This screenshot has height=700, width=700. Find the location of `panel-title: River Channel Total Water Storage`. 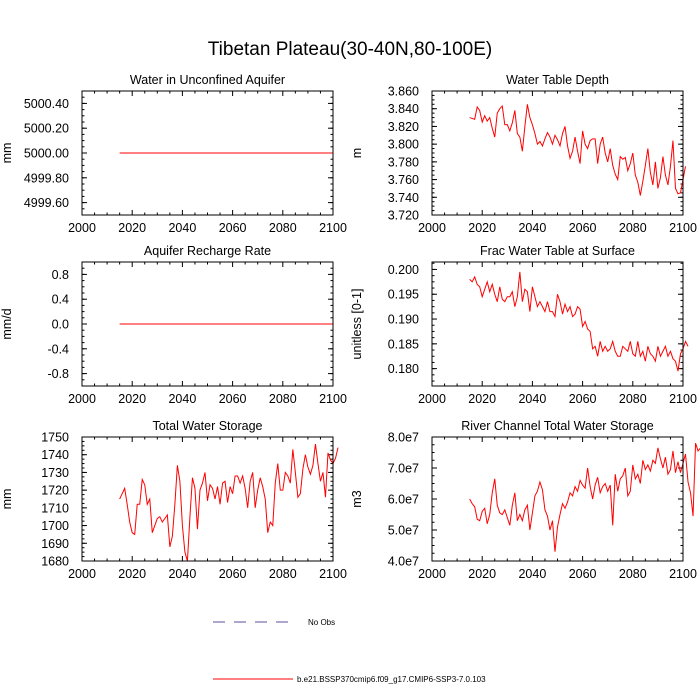

panel-title: River Channel Total Water Storage is located at coordinates (557, 426).